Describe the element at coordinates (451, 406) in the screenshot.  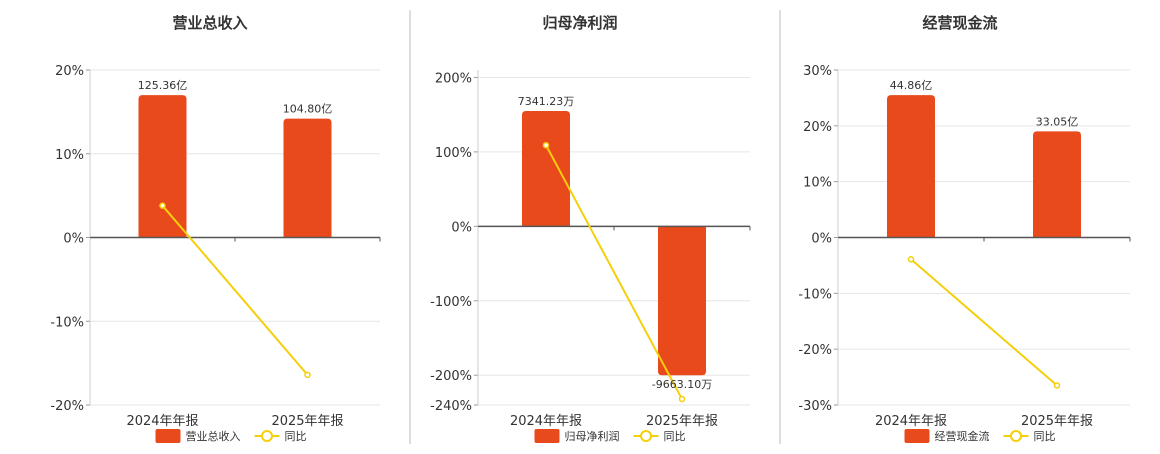
I see `y-tick-label: -240%` at that location.